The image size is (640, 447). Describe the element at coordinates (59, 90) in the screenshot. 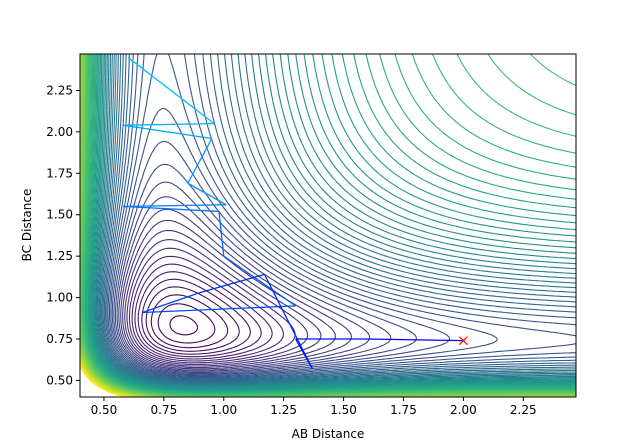

I see `y-tick-label: 2.25` at that location.